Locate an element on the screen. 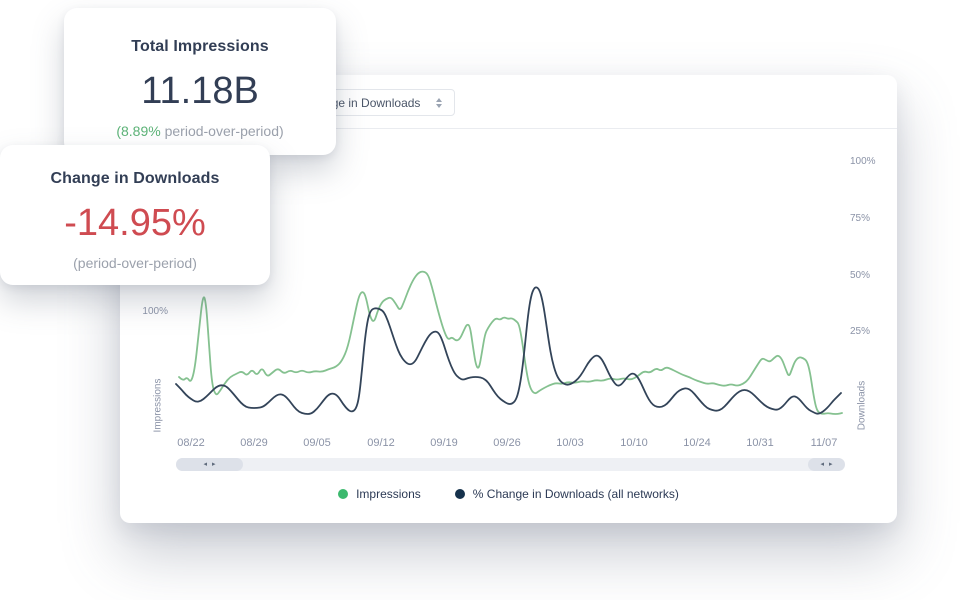 The height and width of the screenshot is (600, 960). panel-divider is located at coordinates (508, 128).